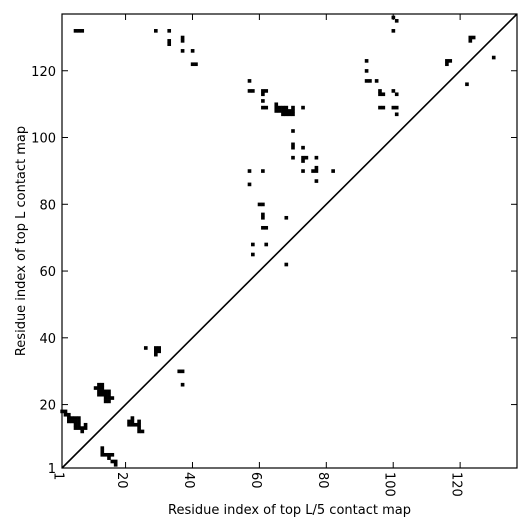 The height and width of the screenshot is (531, 531). I want to click on x-tick-label-100: 100, so click(389, 484).